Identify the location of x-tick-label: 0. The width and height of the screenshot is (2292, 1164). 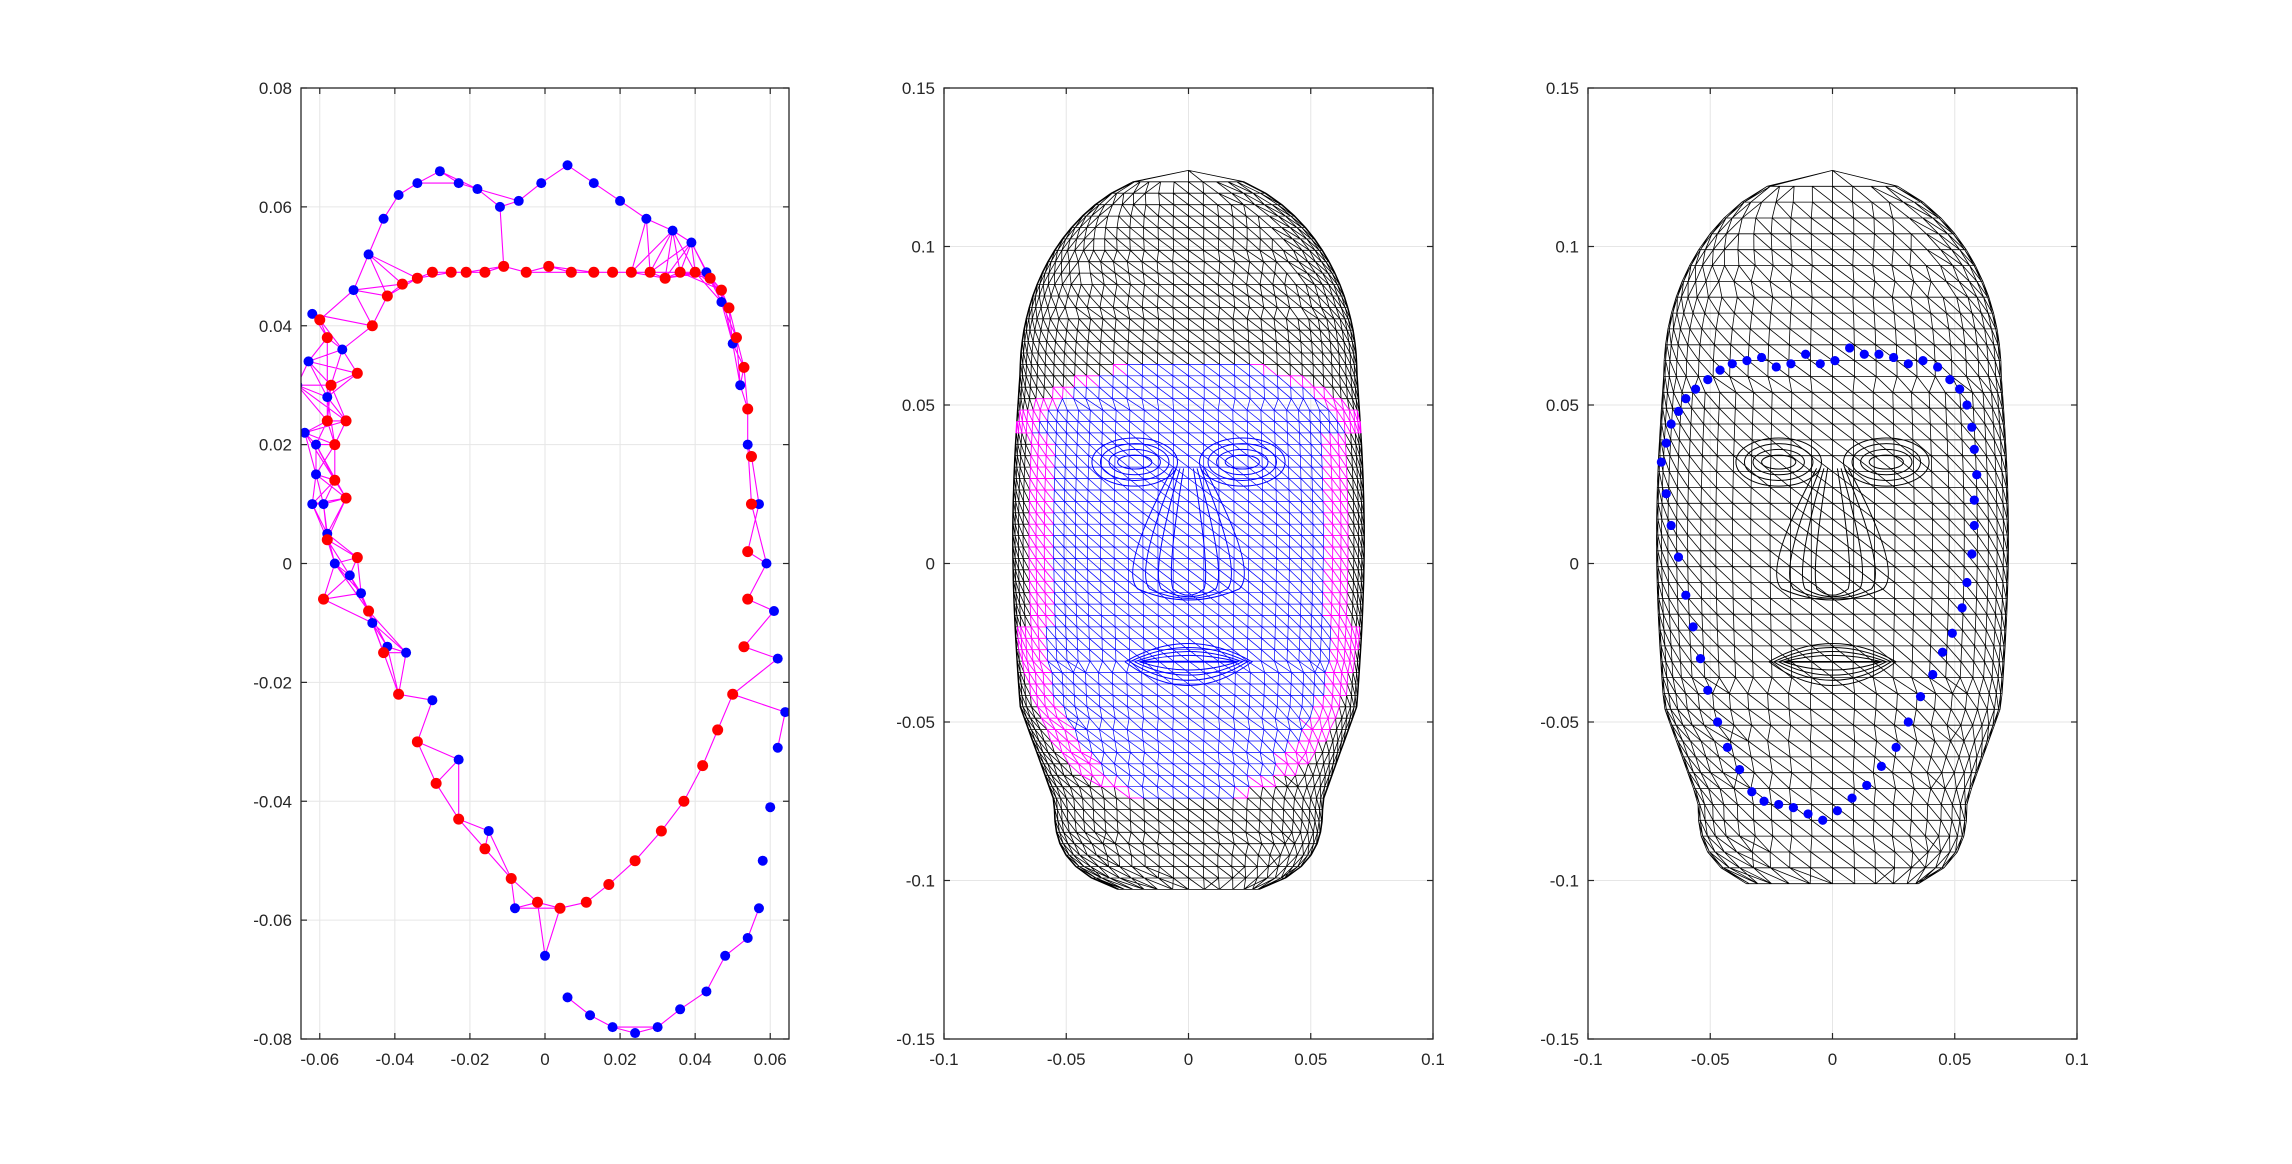
(1188, 1059).